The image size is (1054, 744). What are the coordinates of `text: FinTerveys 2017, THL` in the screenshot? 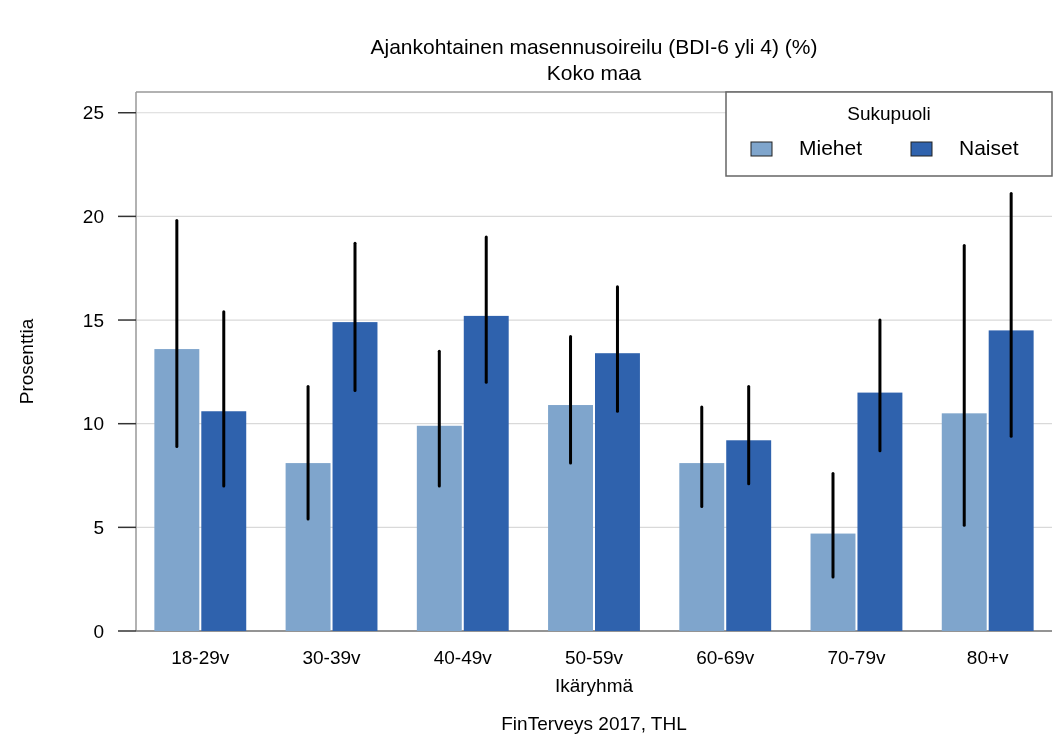 It's located at (594, 723).